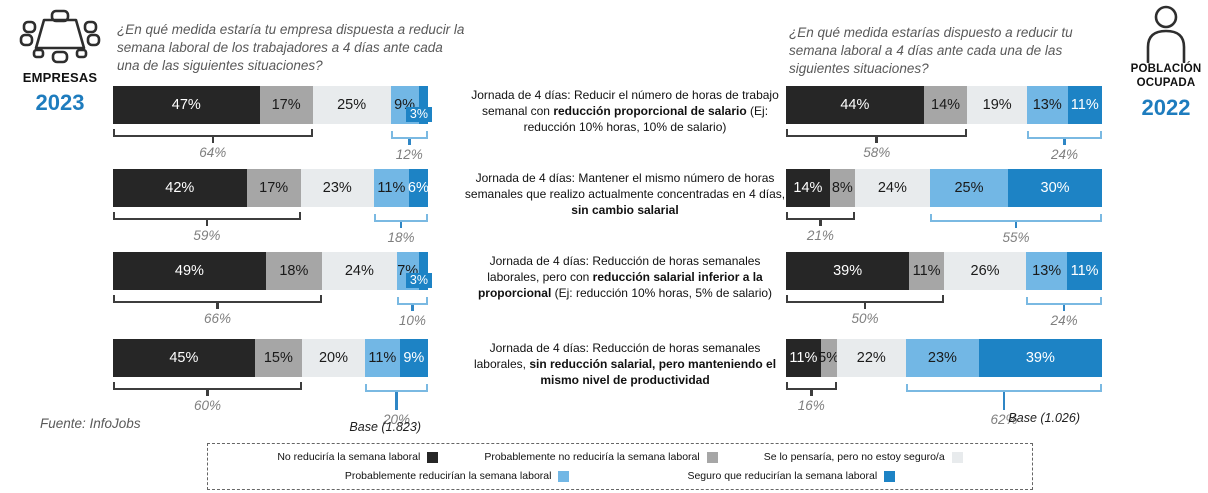 This screenshot has height=493, width=1208. Describe the element at coordinates (944, 291) in the screenshot. I see `bar-row: 39% 11% 26% 13% 11% 50% 24%` at that location.